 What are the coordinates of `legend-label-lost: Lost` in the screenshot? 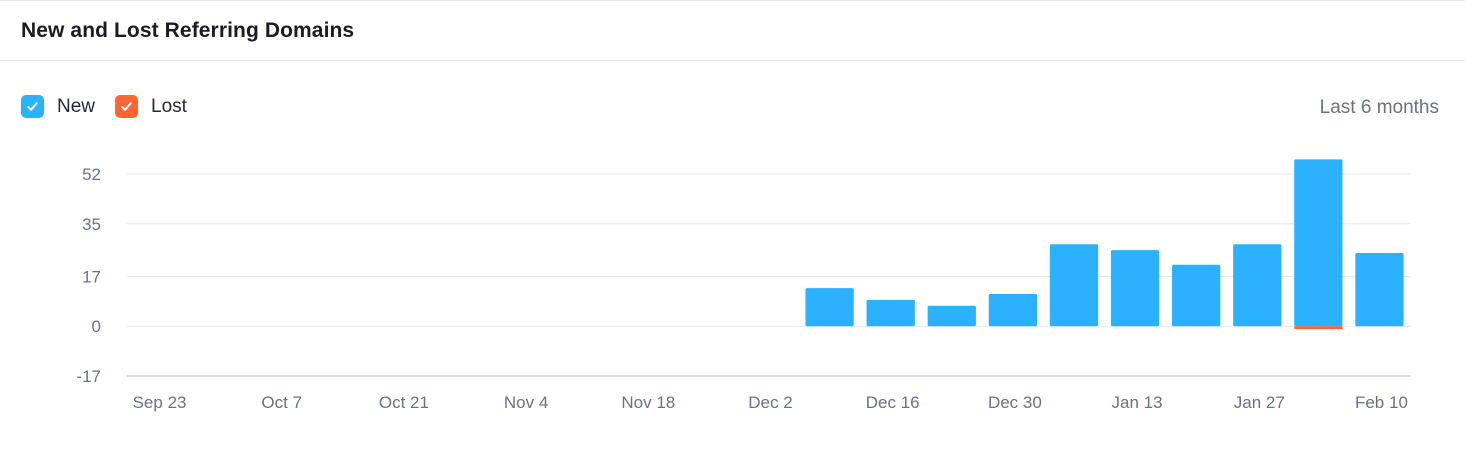 It's located at (169, 106).